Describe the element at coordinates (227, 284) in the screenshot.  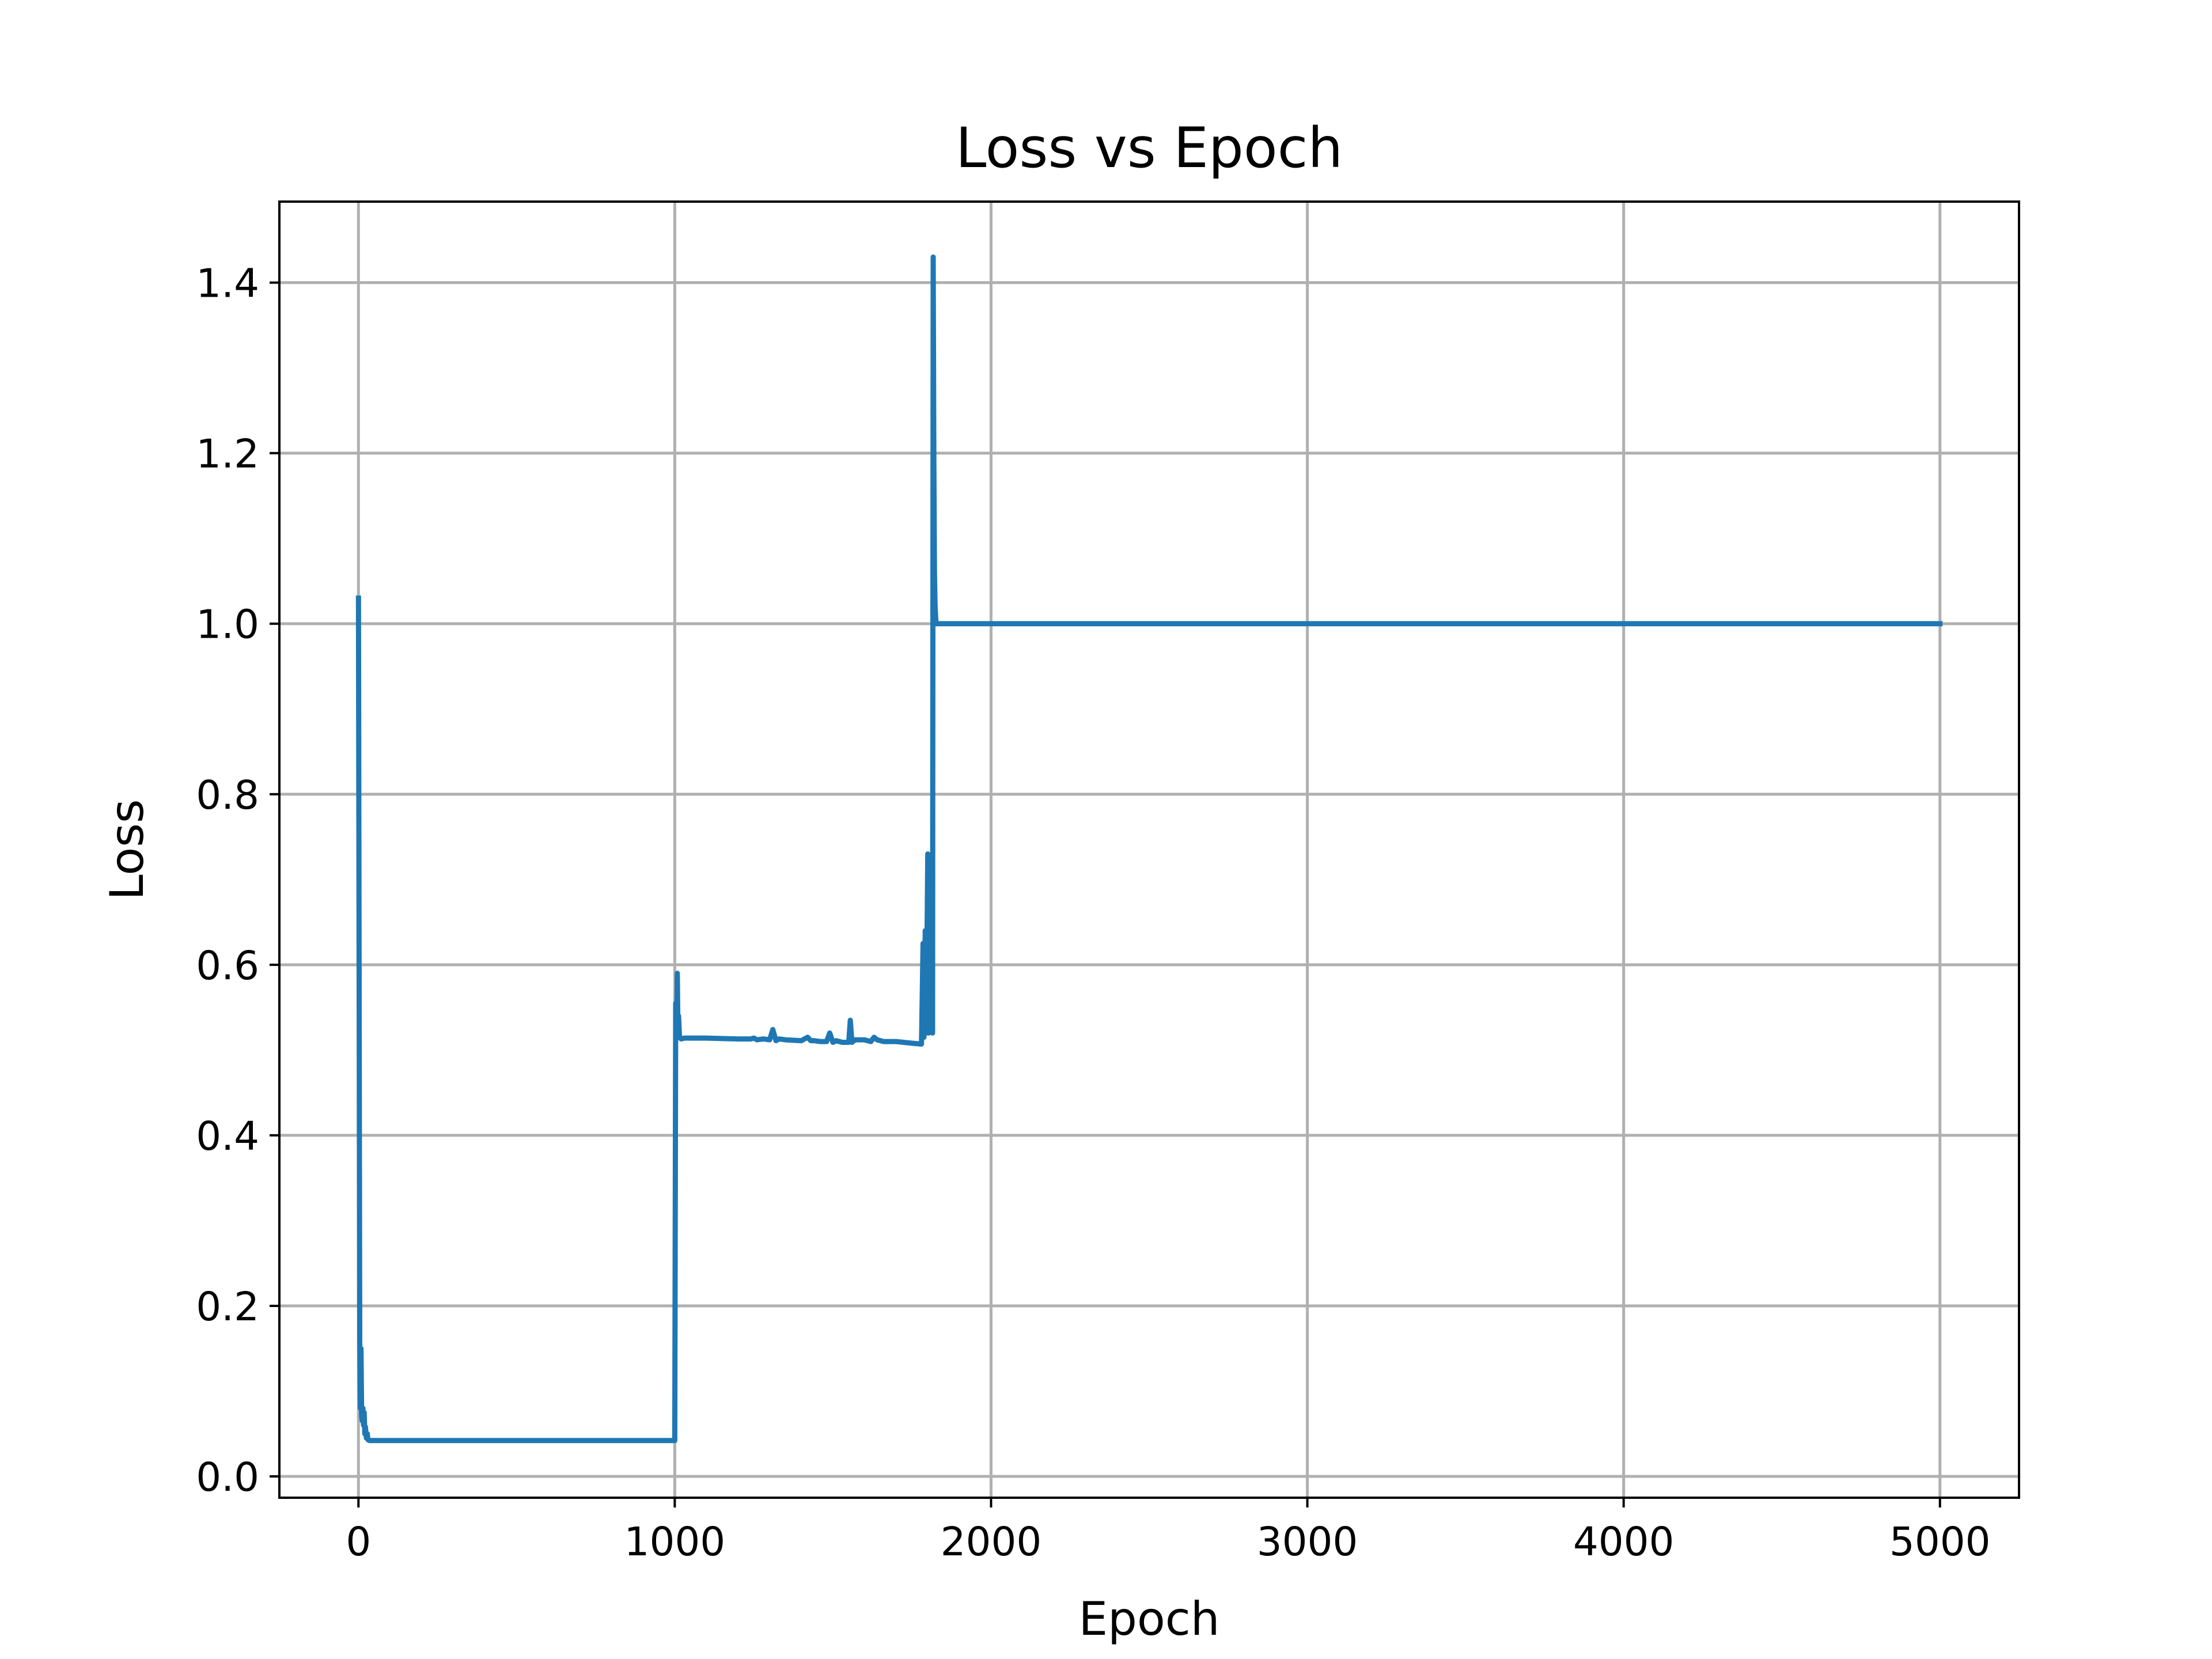
I see `y-tick-label: 1.4` at that location.